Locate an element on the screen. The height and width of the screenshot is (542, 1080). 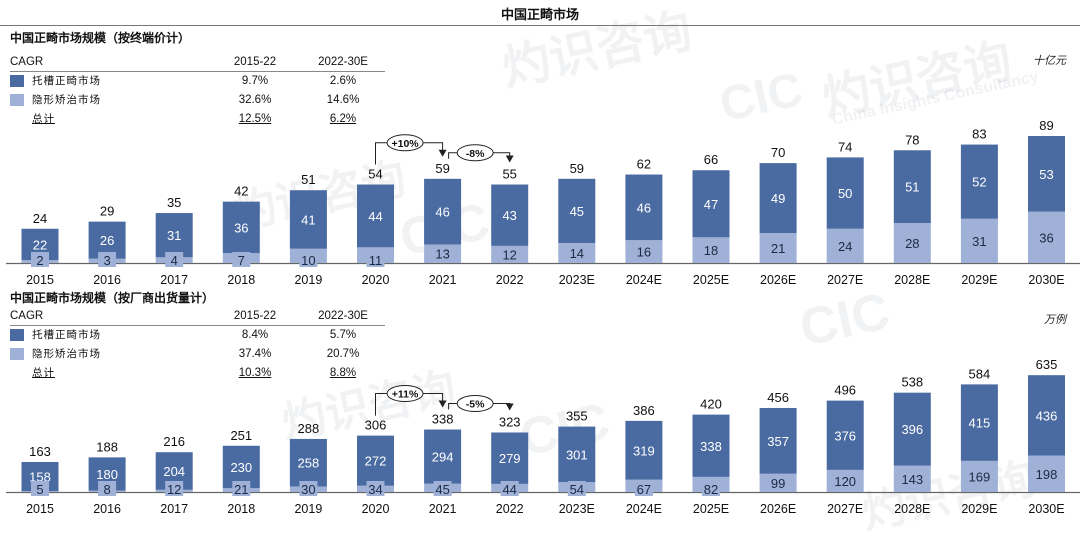
data-label-bracket: 258 is located at coordinates (309, 463).